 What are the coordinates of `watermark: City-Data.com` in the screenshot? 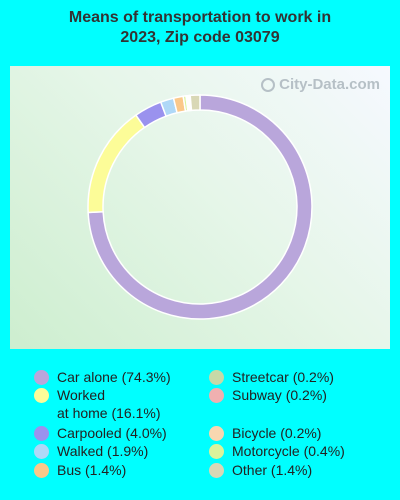 It's located at (320, 84).